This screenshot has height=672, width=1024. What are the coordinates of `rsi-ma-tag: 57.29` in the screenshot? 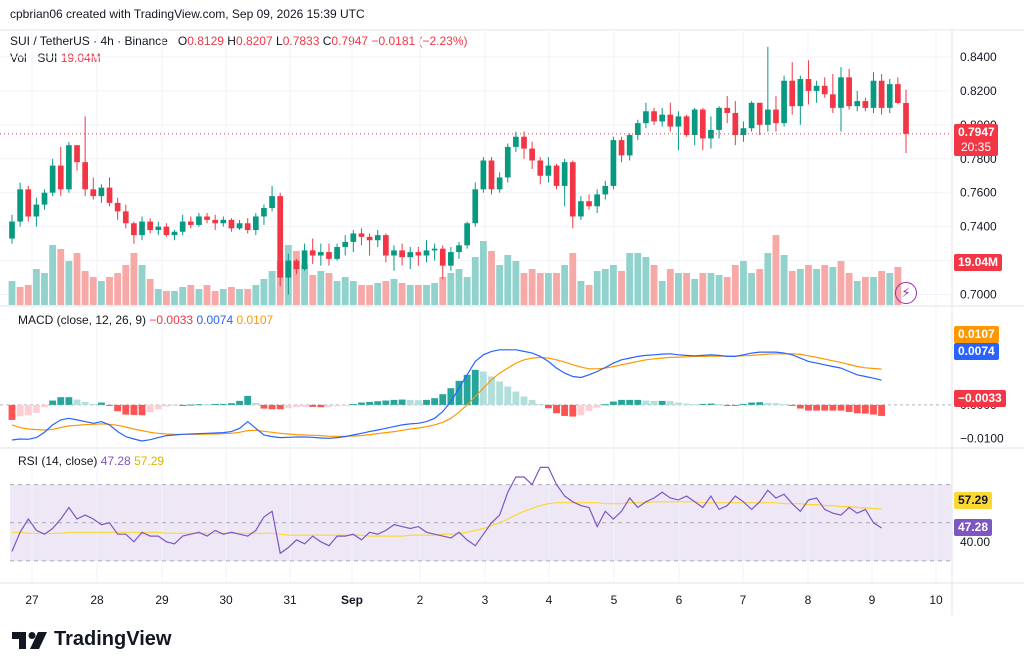 It's located at (973, 500).